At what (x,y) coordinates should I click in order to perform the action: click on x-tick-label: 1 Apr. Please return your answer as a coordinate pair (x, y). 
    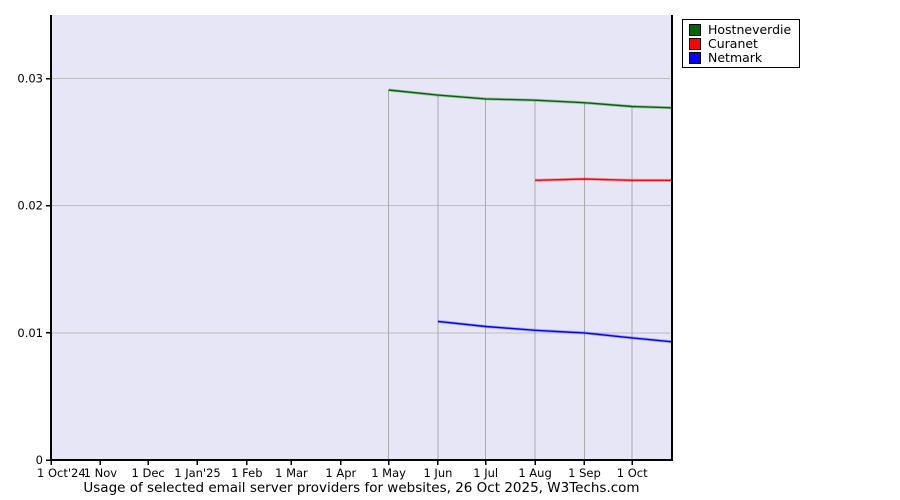
    Looking at the image, I should click on (340, 473).